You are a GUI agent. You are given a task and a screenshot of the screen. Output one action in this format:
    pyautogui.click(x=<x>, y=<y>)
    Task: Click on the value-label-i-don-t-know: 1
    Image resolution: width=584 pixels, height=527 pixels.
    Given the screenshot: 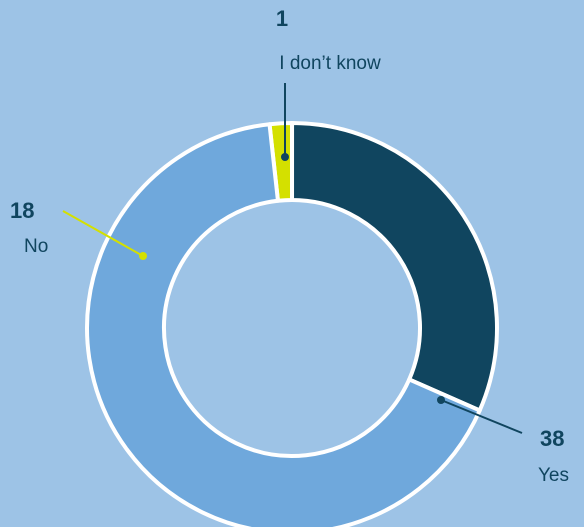 What is the action you would take?
    pyautogui.click(x=282, y=18)
    